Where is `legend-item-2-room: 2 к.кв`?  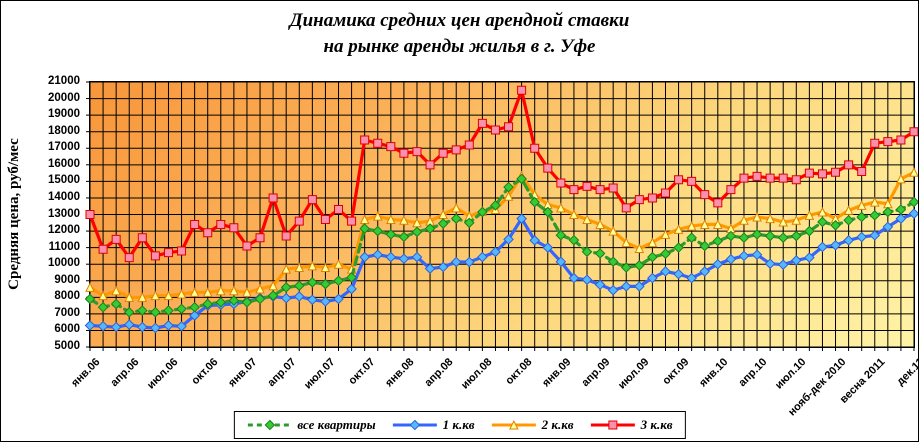 legend-item-2-room: 2 к.кв is located at coordinates (532, 425).